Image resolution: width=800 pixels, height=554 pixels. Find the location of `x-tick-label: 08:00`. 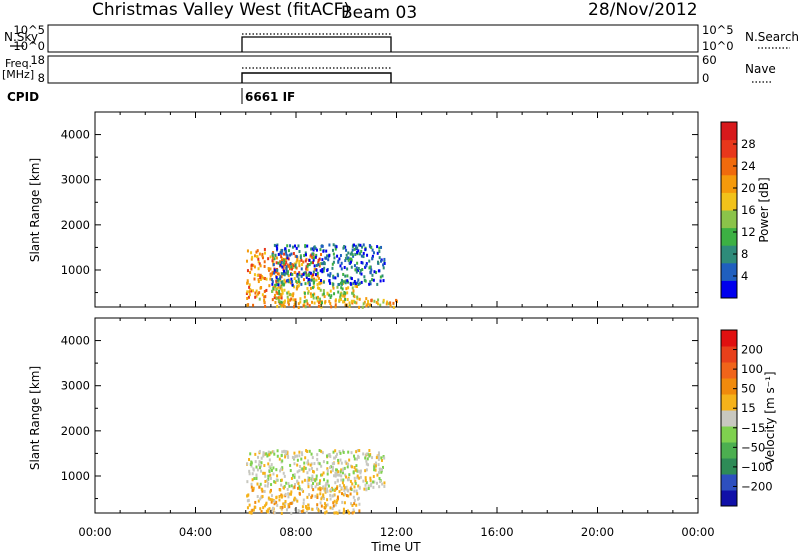

x-tick-label: 08:00 is located at coordinates (295, 532).